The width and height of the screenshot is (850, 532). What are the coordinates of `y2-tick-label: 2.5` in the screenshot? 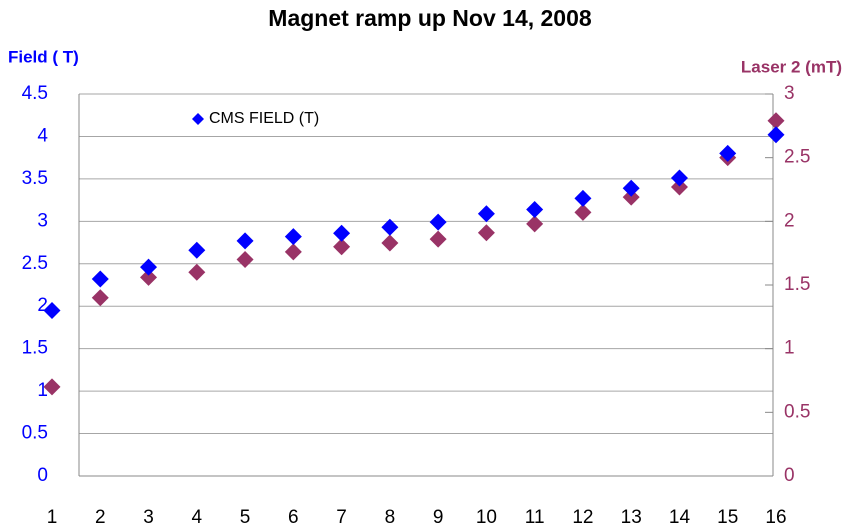 It's located at (797, 157).